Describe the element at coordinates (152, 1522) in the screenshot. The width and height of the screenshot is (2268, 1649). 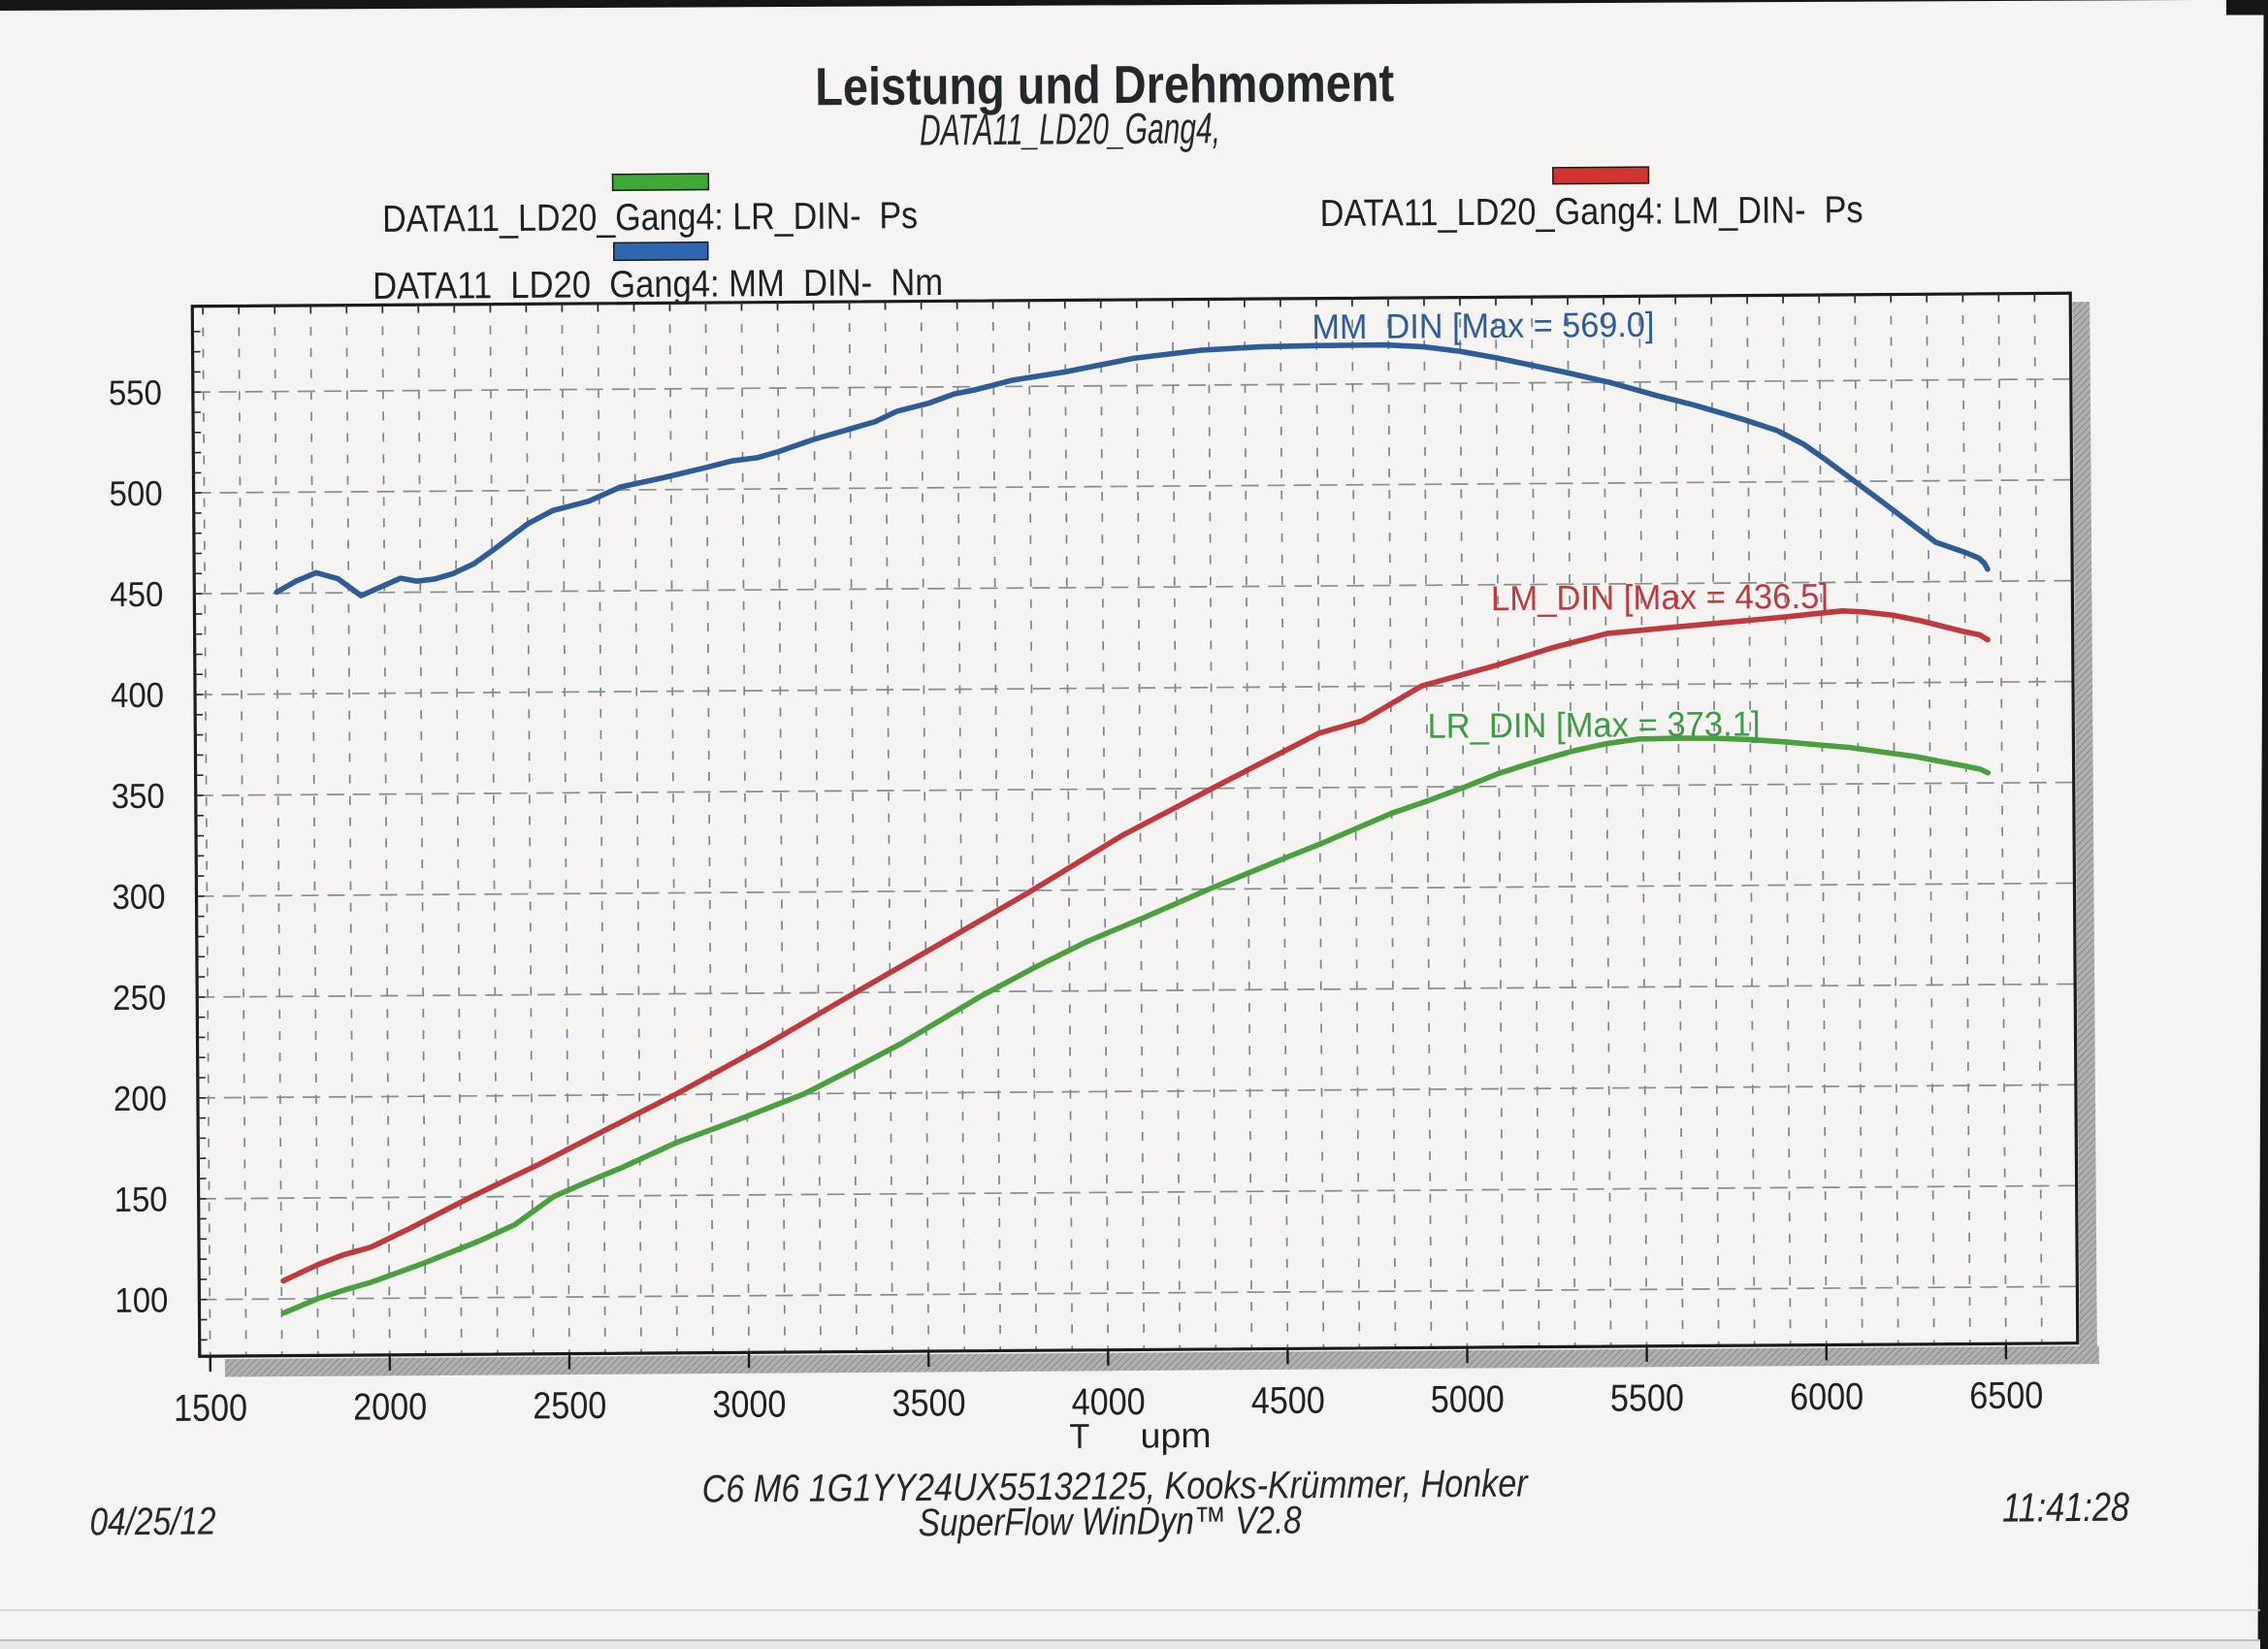
I see `svg-text: 04/25/12` at that location.